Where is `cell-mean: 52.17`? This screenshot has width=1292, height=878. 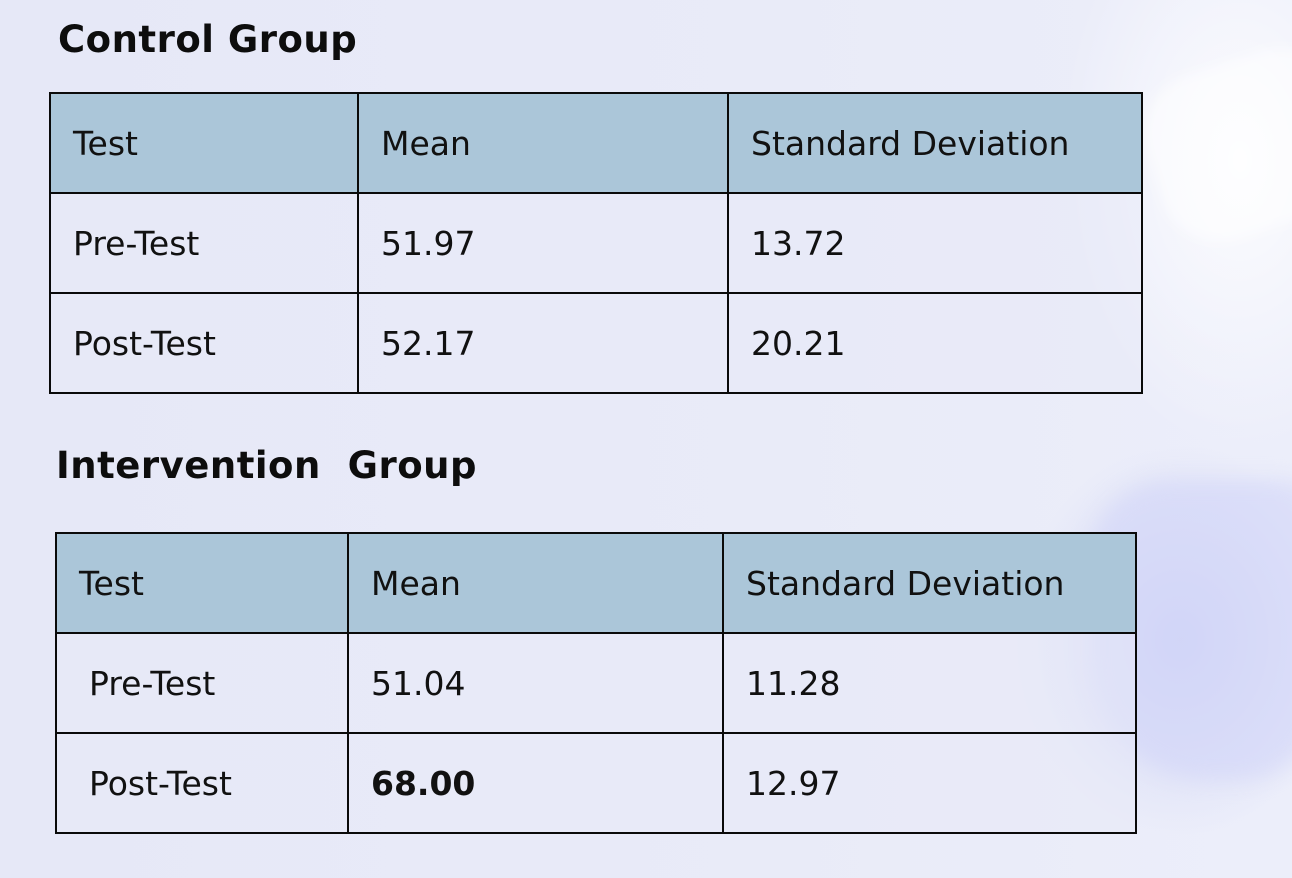
cell-mean: 52.17 is located at coordinates (543, 343).